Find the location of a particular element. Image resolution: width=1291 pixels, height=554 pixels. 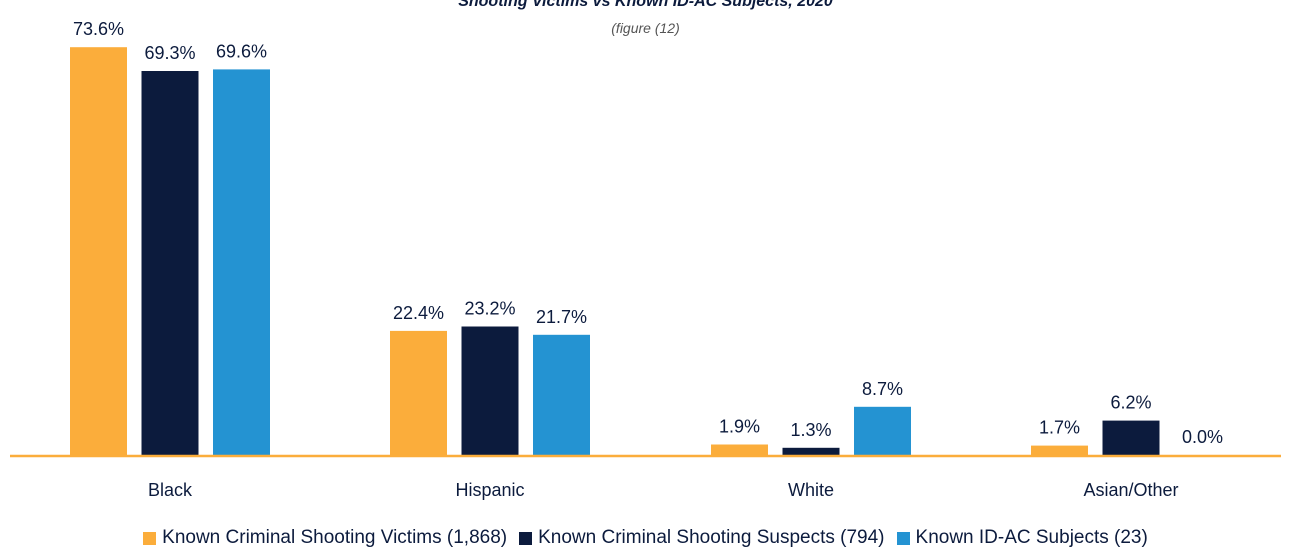

legend-swatch-suspects is located at coordinates (526, 538).